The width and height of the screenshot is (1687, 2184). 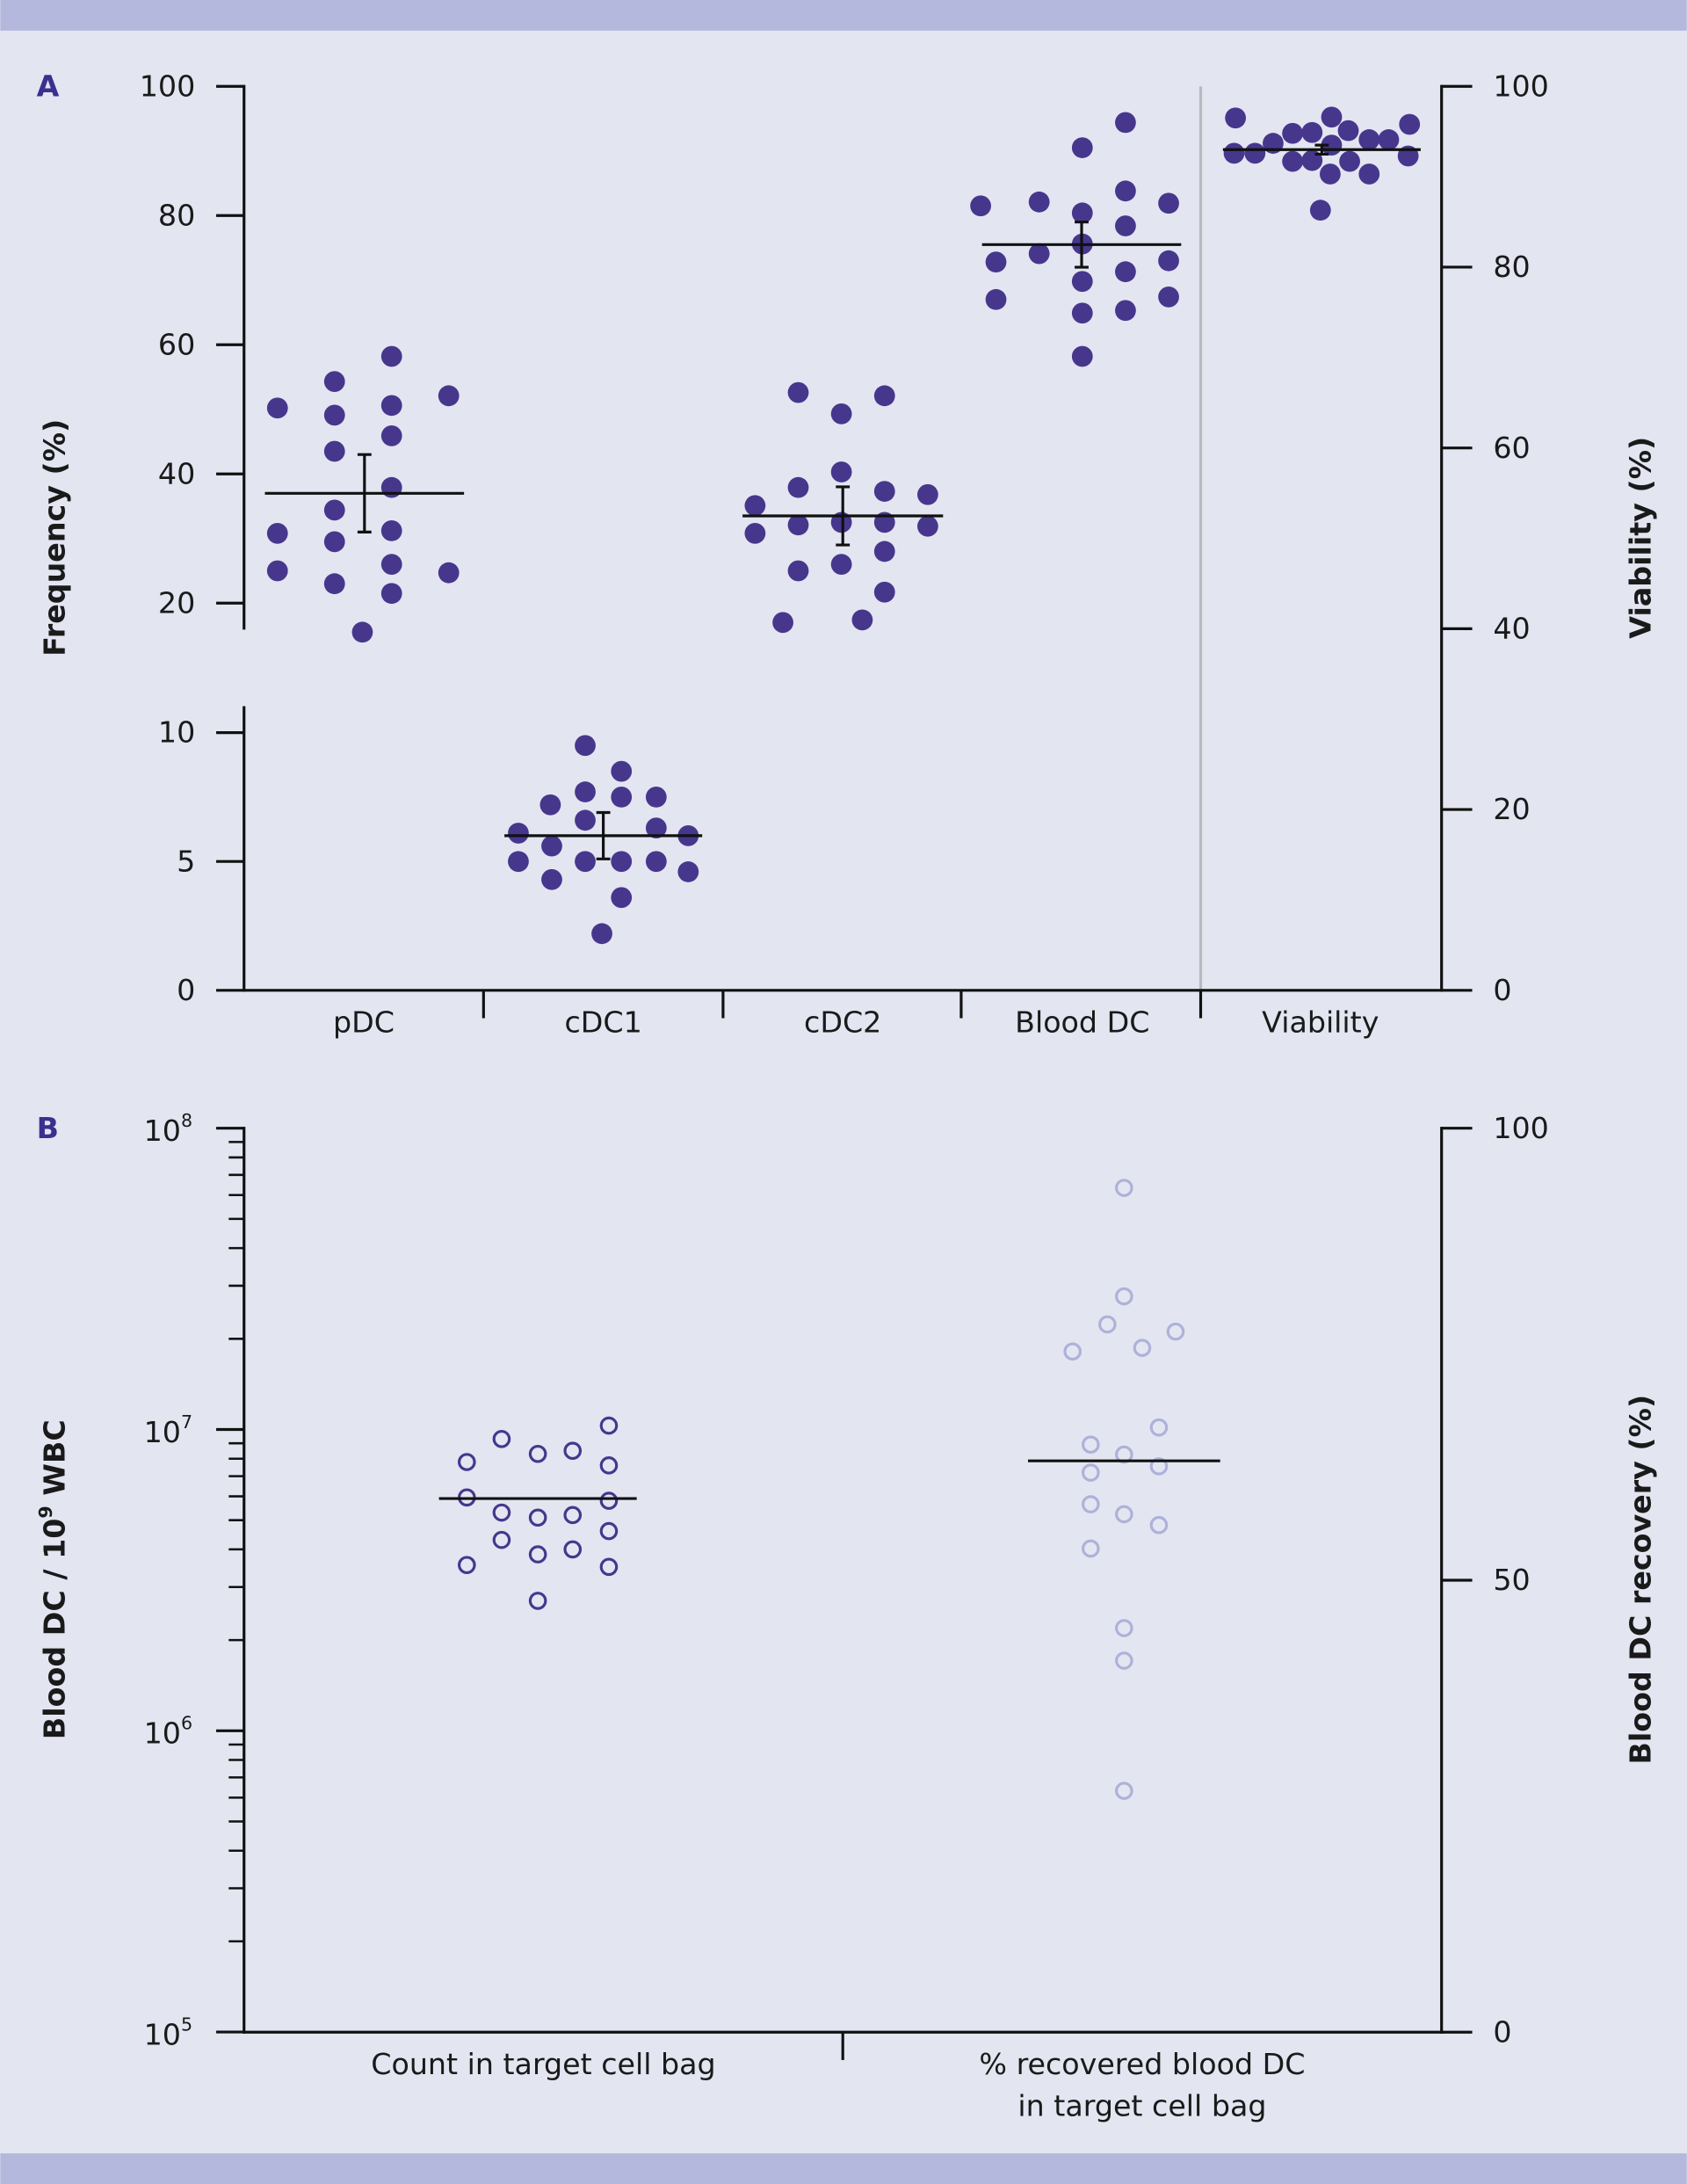 I want to click on tick-exponent: 7, so click(x=186, y=1422).